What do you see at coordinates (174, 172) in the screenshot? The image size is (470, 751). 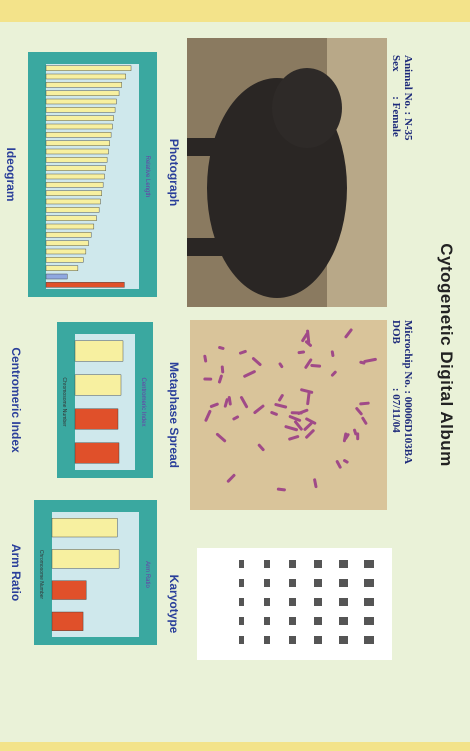 I see `photograph-caption: Photograph` at bounding box center [174, 172].